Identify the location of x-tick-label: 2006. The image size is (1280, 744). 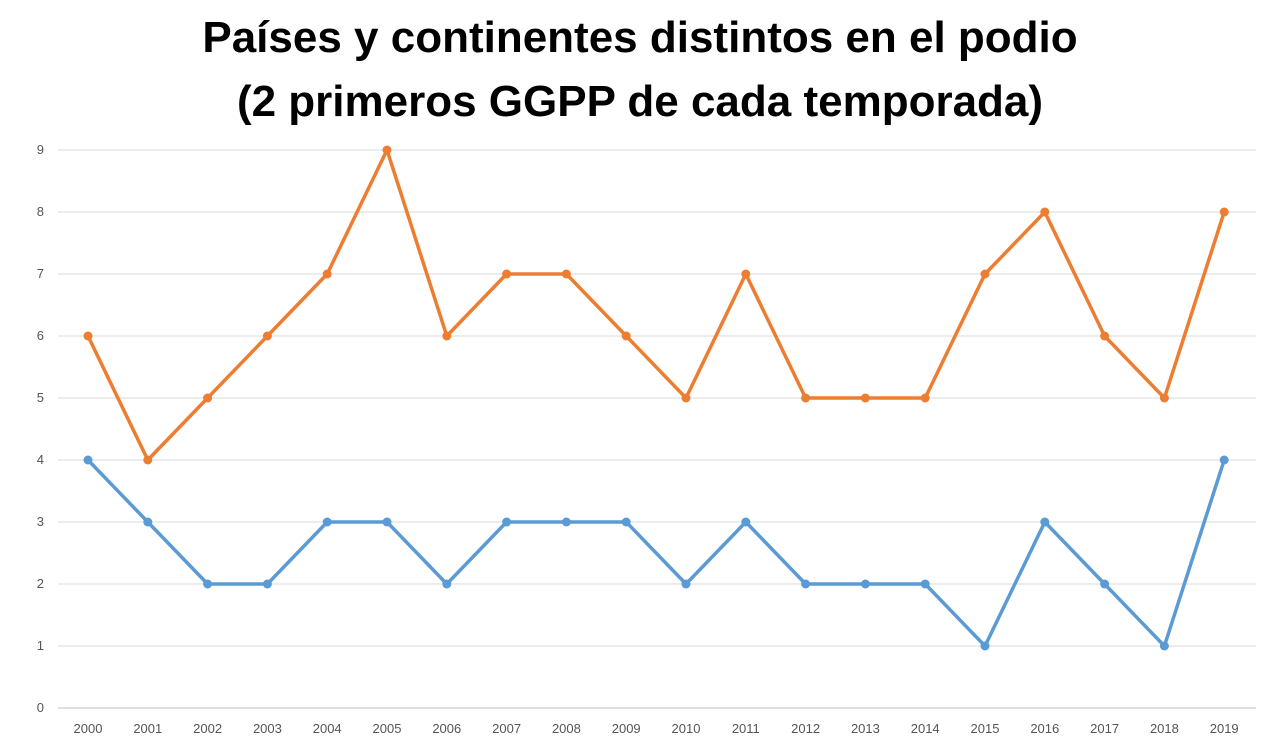
(446, 728).